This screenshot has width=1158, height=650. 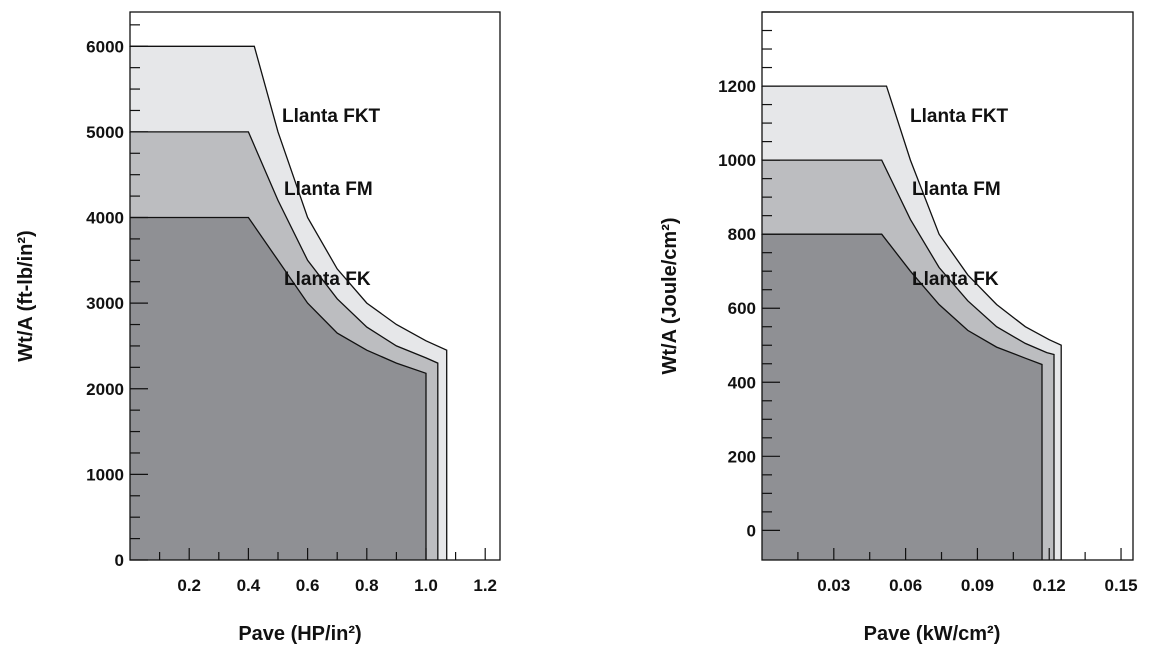 I want to click on x-tick-label: 0.09, so click(x=977, y=585).